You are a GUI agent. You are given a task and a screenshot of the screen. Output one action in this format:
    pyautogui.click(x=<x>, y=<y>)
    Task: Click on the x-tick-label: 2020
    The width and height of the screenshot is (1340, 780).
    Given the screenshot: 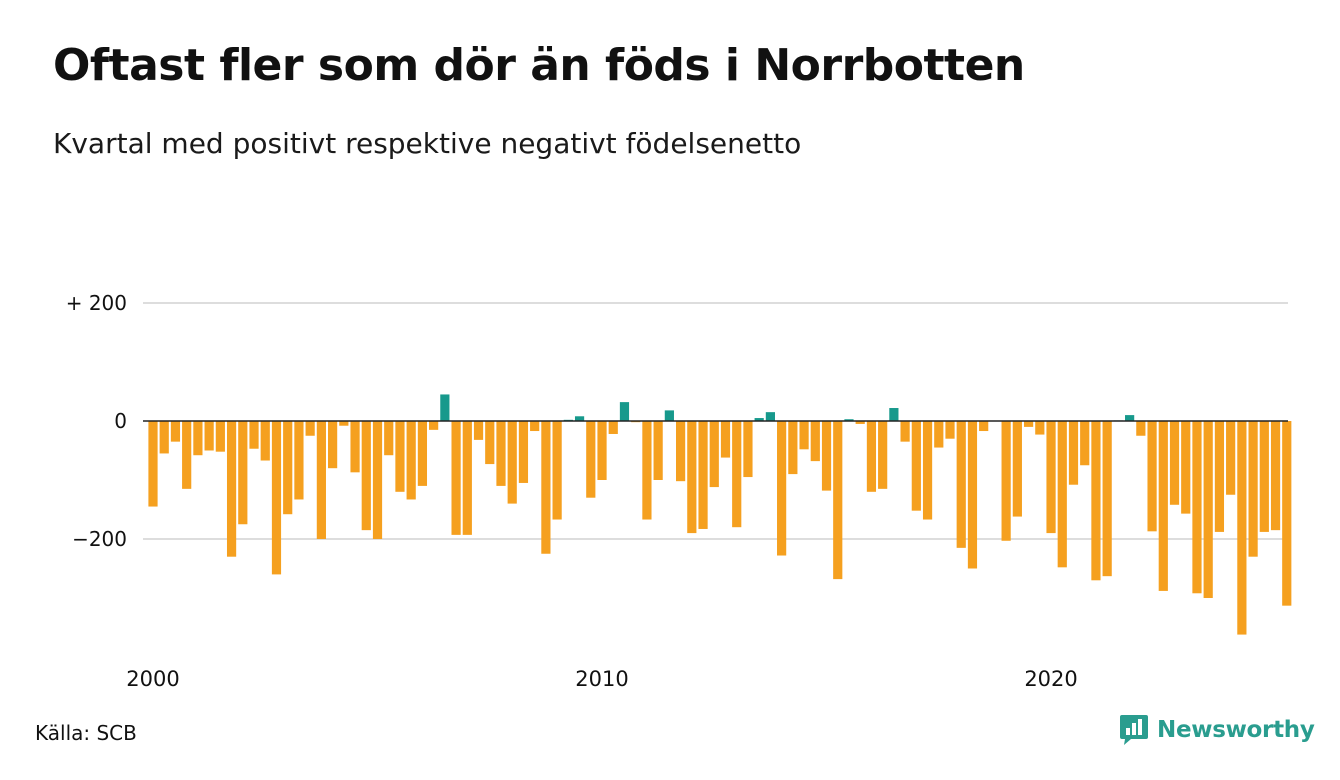 What is the action you would take?
    pyautogui.click(x=1050, y=679)
    